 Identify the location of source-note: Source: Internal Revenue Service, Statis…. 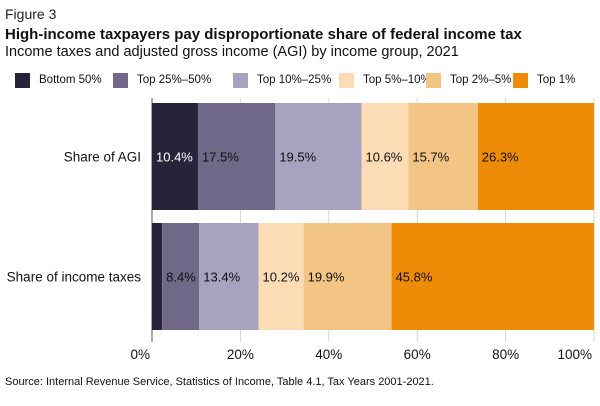
(219, 382).